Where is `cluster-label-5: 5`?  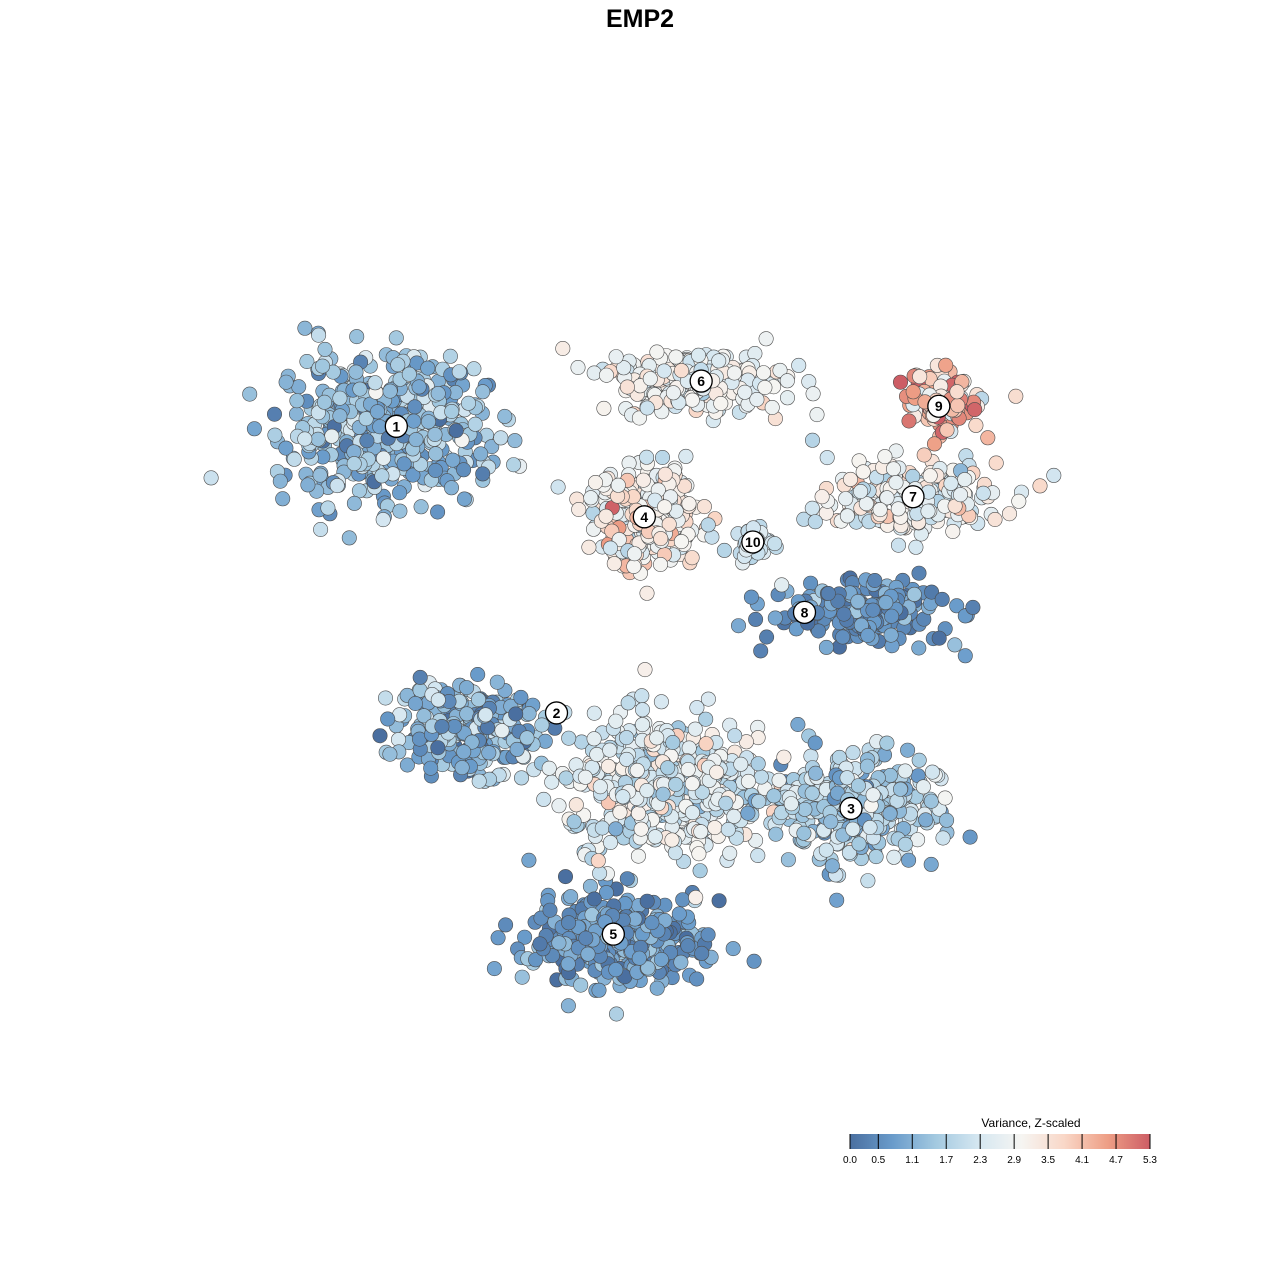 cluster-label-5: 5 is located at coordinates (613, 934).